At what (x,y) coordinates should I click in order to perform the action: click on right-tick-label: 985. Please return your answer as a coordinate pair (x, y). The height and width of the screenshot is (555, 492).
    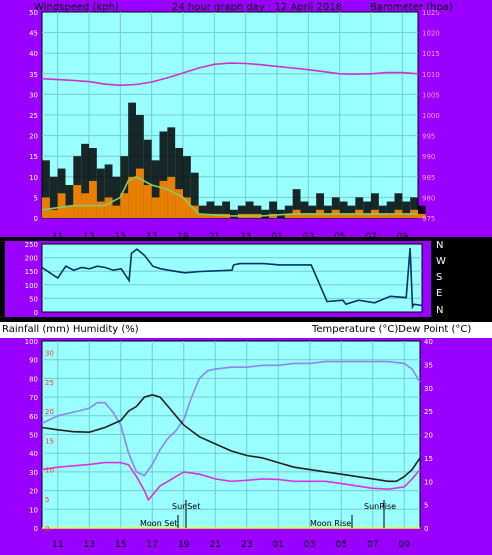
    Looking at the image, I should click on (428, 178).